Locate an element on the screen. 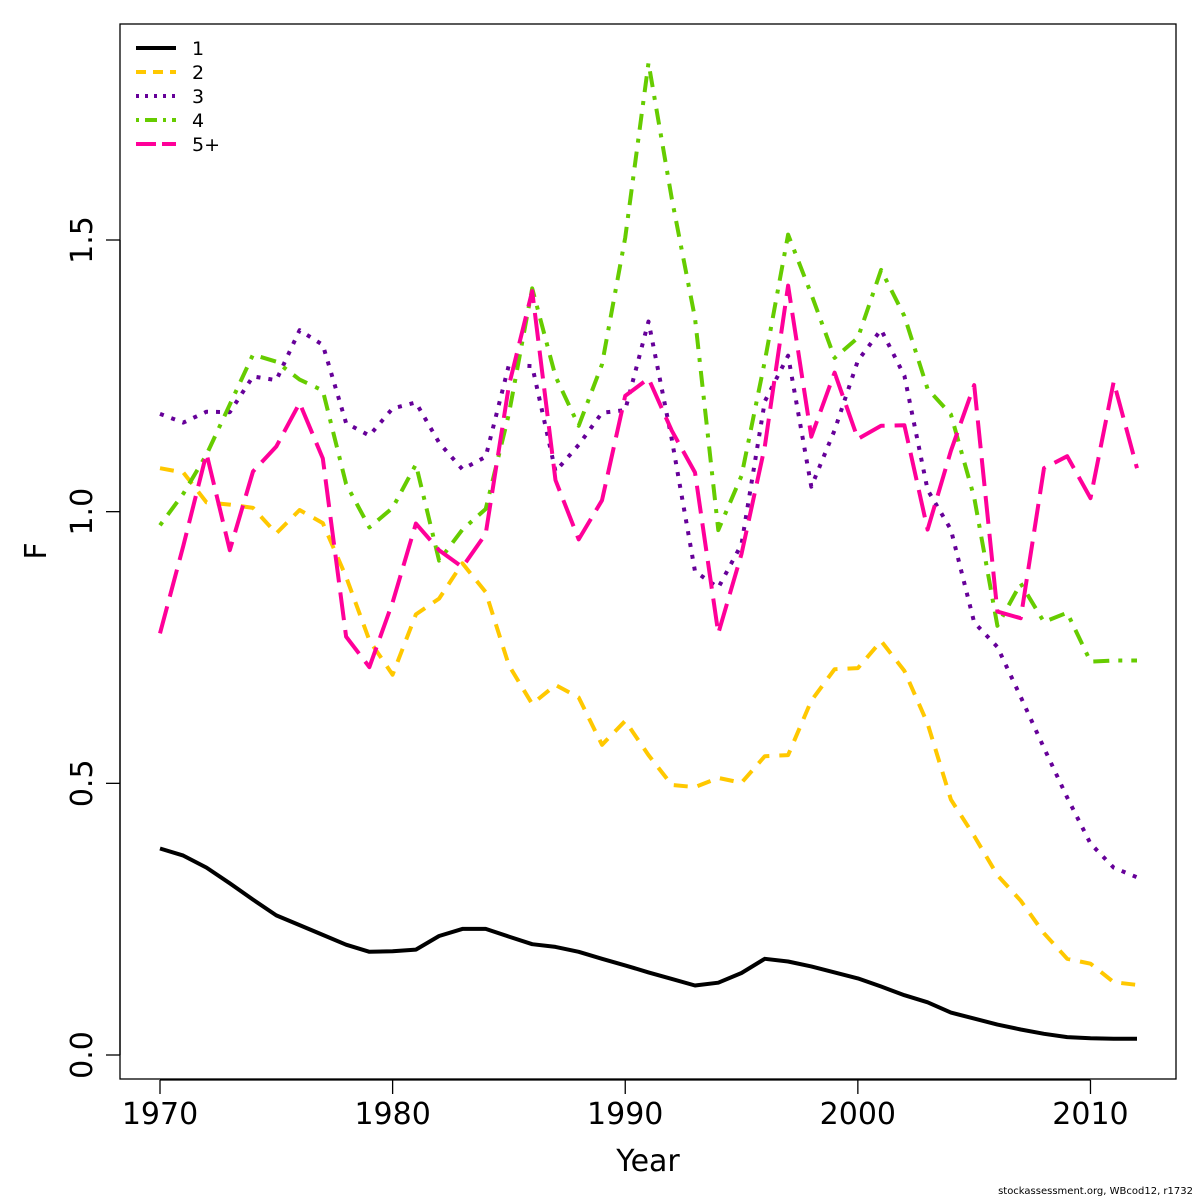 The width and height of the screenshot is (1200, 1200). legend-label-5: 5+ is located at coordinates (206, 145).